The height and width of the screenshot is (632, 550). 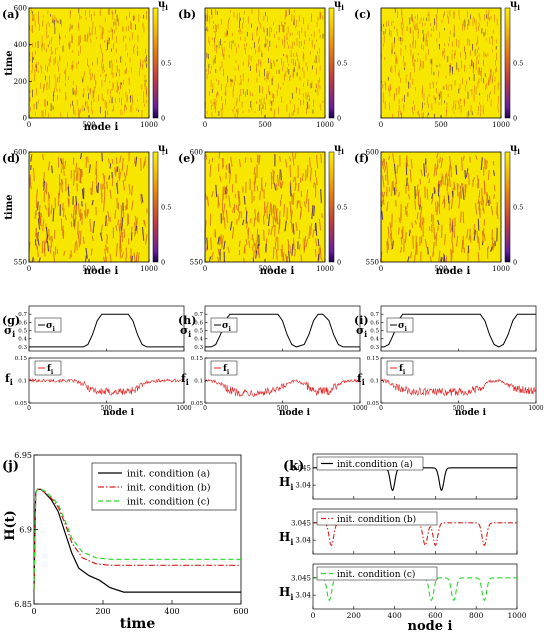 I want to click on x-tick-label: 400, so click(x=171, y=611).